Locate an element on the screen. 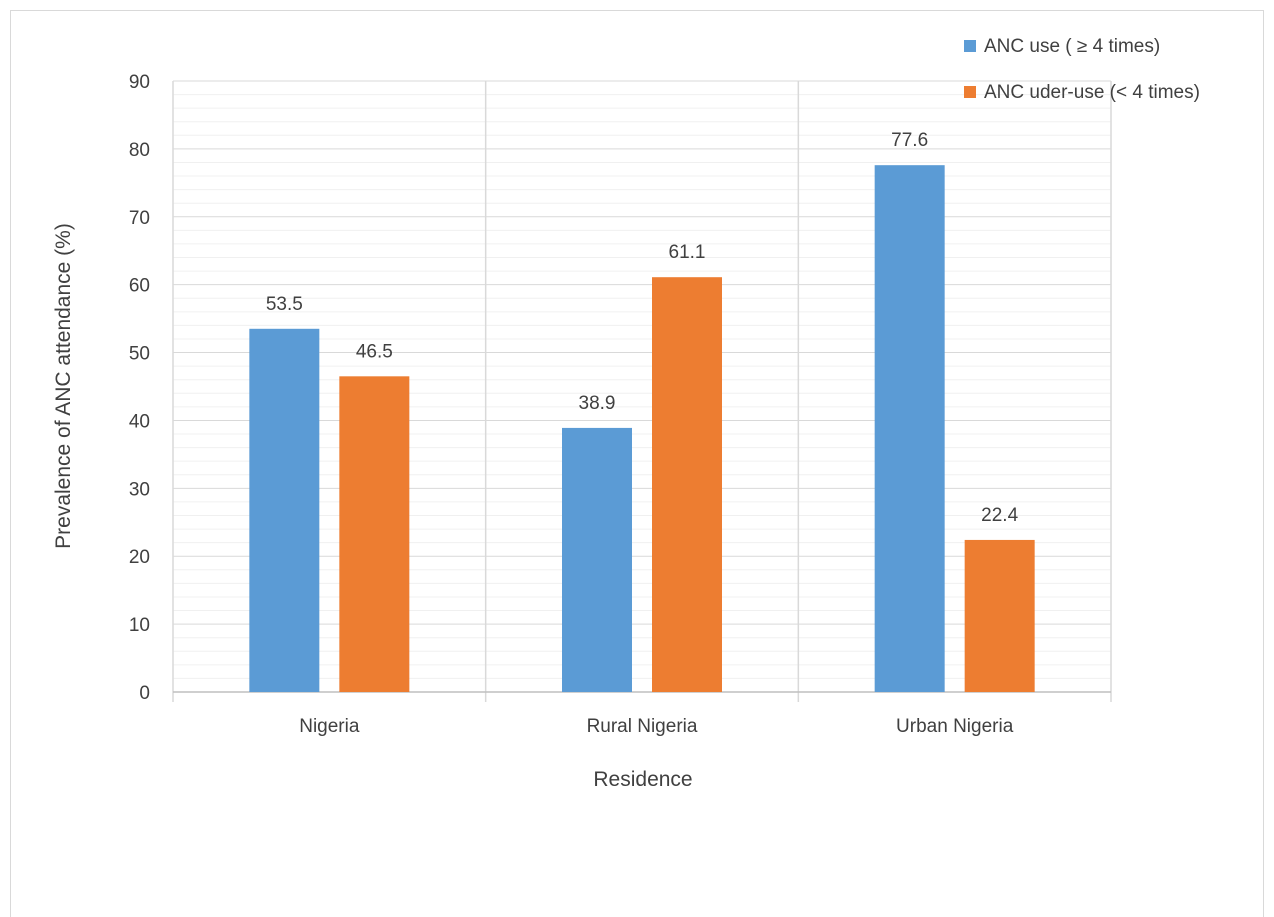  legend-swatch-anc-use is located at coordinates (970, 46).